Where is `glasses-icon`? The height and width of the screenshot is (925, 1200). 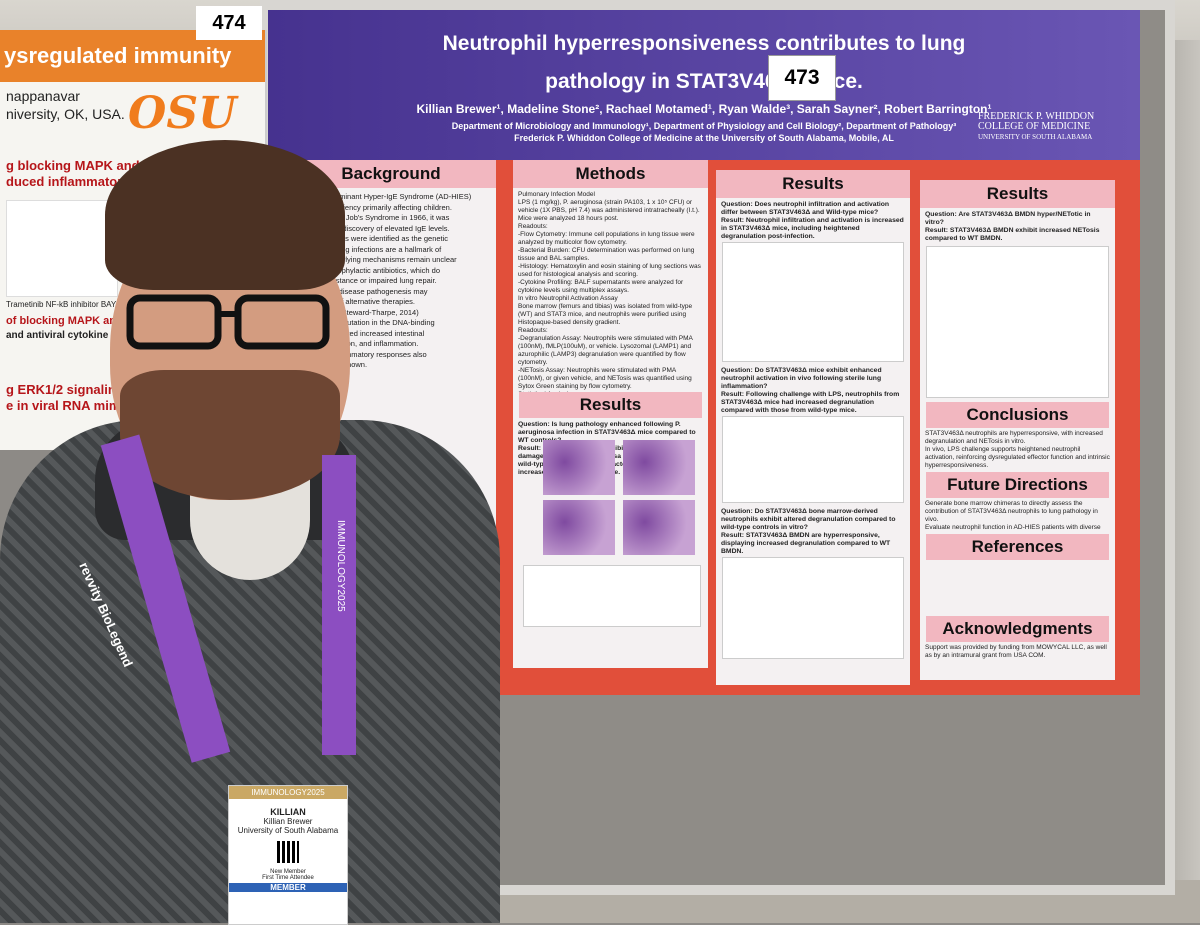
glasses-icon is located at coordinates (228, 322).